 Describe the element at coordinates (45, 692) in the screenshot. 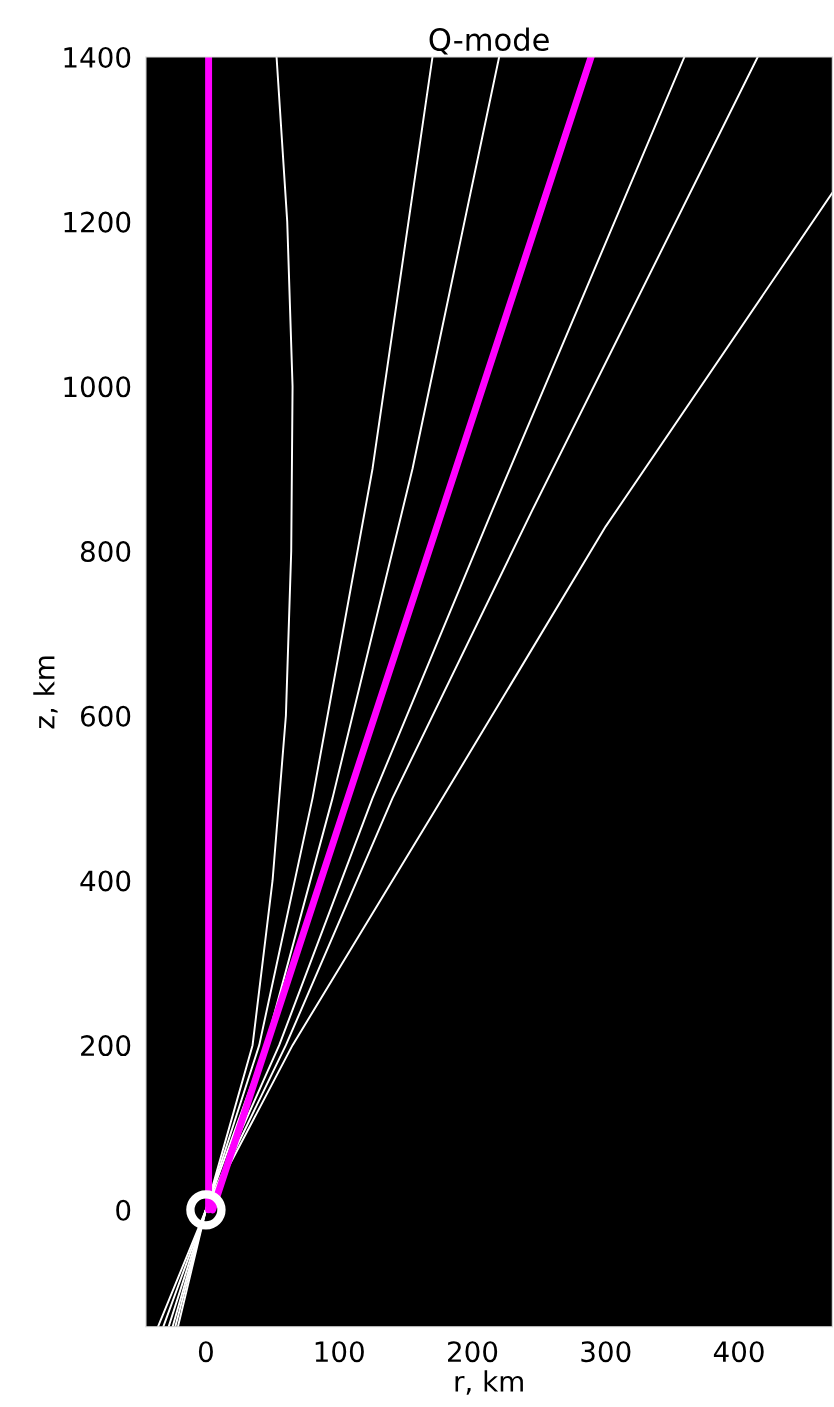

I see `y-axis-title: z, km` at that location.